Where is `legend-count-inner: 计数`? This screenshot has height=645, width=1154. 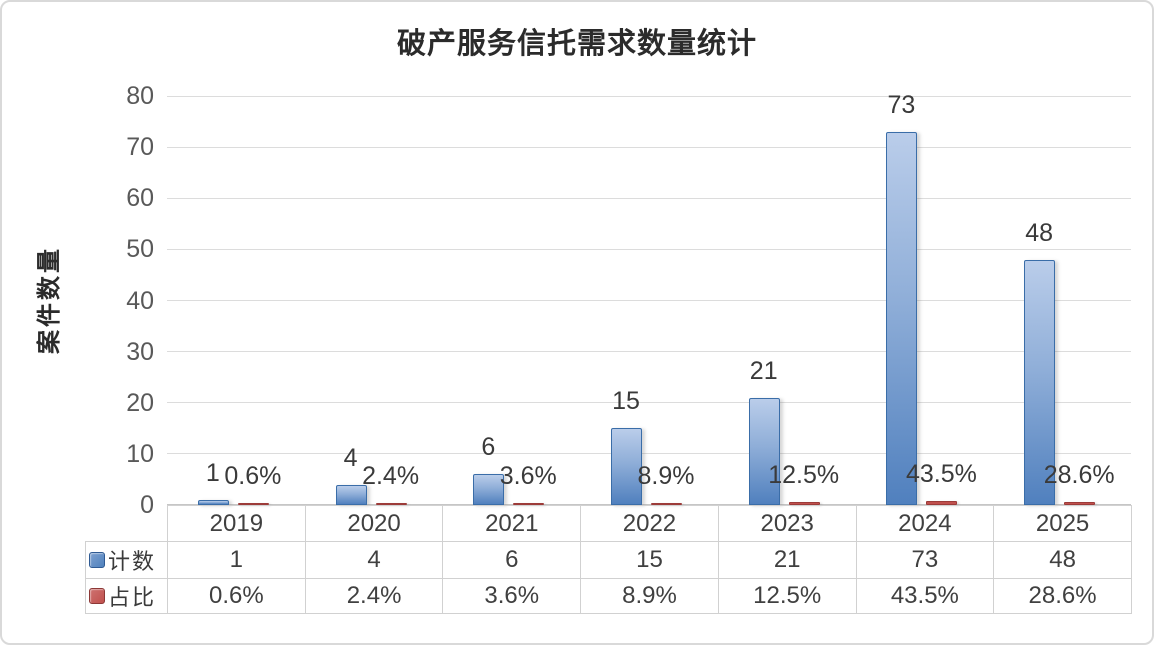
legend-count-inner: 计数 is located at coordinates (127, 560).